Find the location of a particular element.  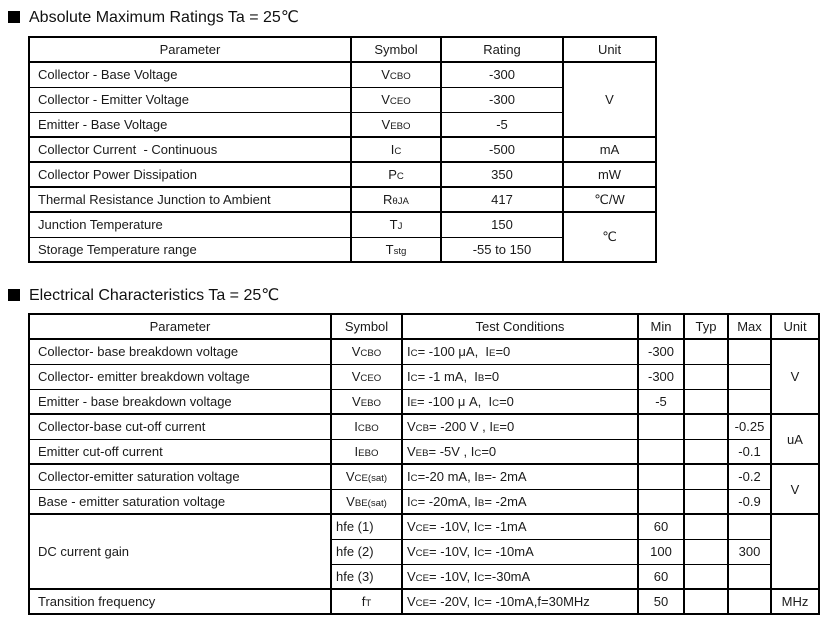

header-rating: Rating is located at coordinates (502, 49).